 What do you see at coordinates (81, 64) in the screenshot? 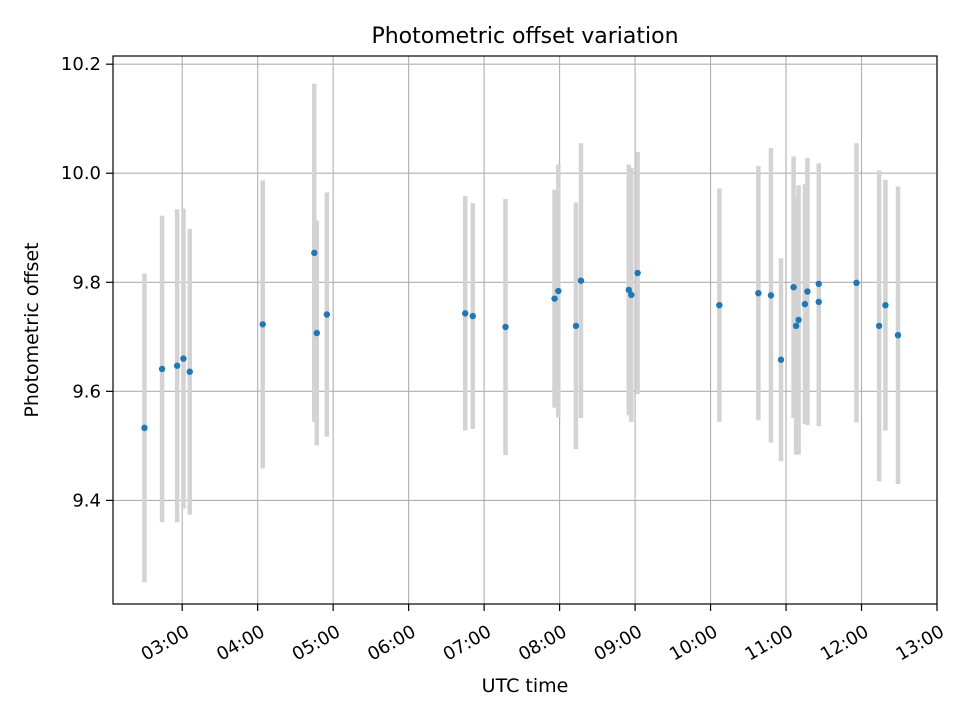
I see `y-tick-label: 10.2` at bounding box center [81, 64].